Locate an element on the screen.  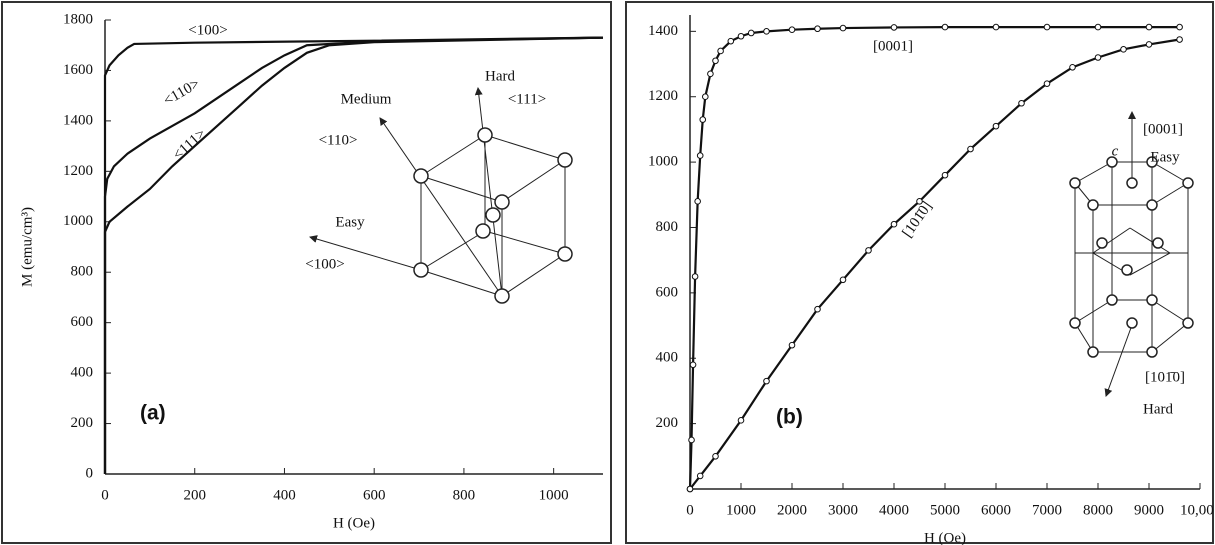
series-label: <100> is located at coordinates (207, 30).